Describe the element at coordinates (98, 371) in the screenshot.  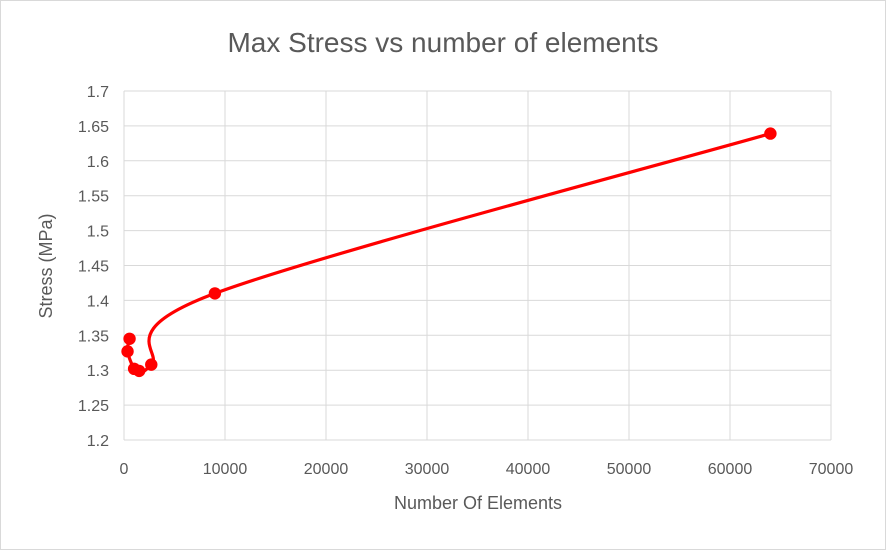
I see `y-tick-label: 1.3` at that location.